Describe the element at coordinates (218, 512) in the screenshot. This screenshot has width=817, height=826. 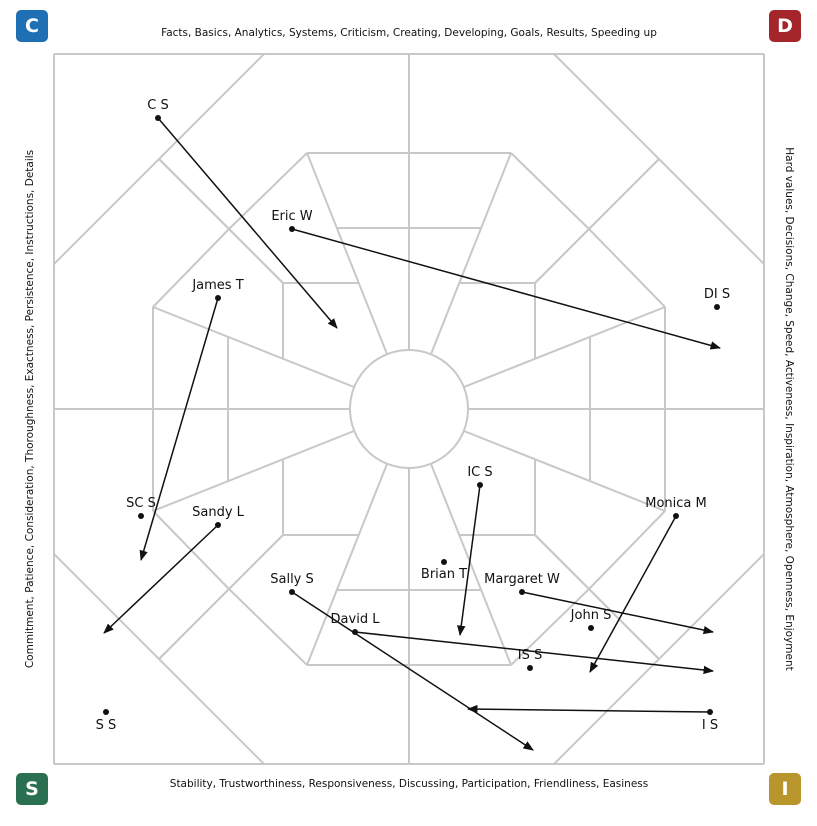
I see `person-label: Sandy L` at that location.